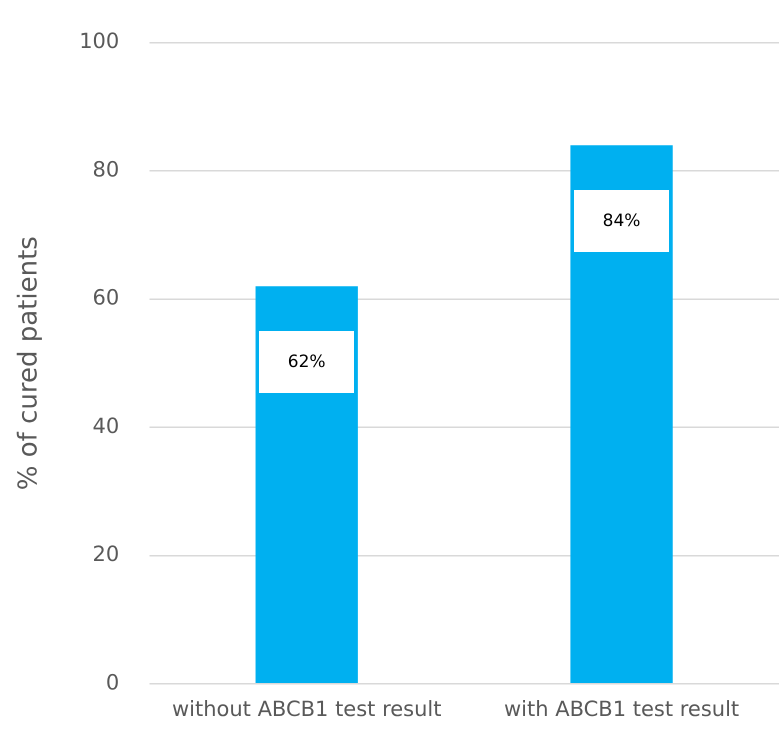  I want to click on y-axis-title: % of cured patients, so click(28, 363).